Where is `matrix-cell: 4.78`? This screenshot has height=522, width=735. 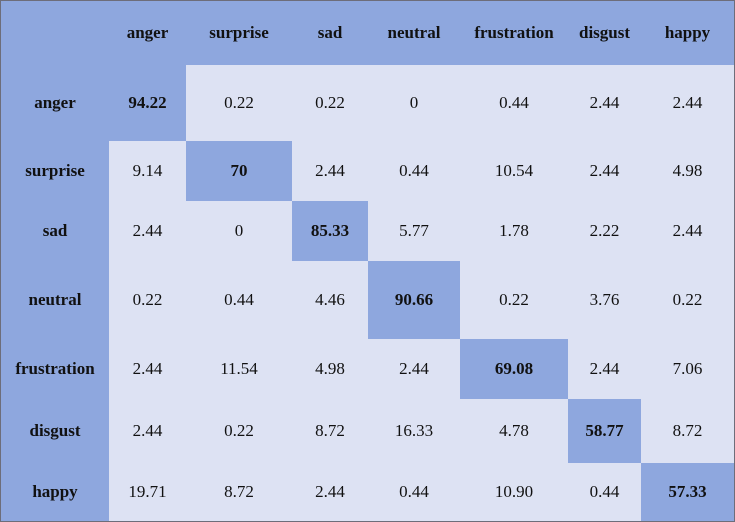 matrix-cell: 4.78 is located at coordinates (514, 430).